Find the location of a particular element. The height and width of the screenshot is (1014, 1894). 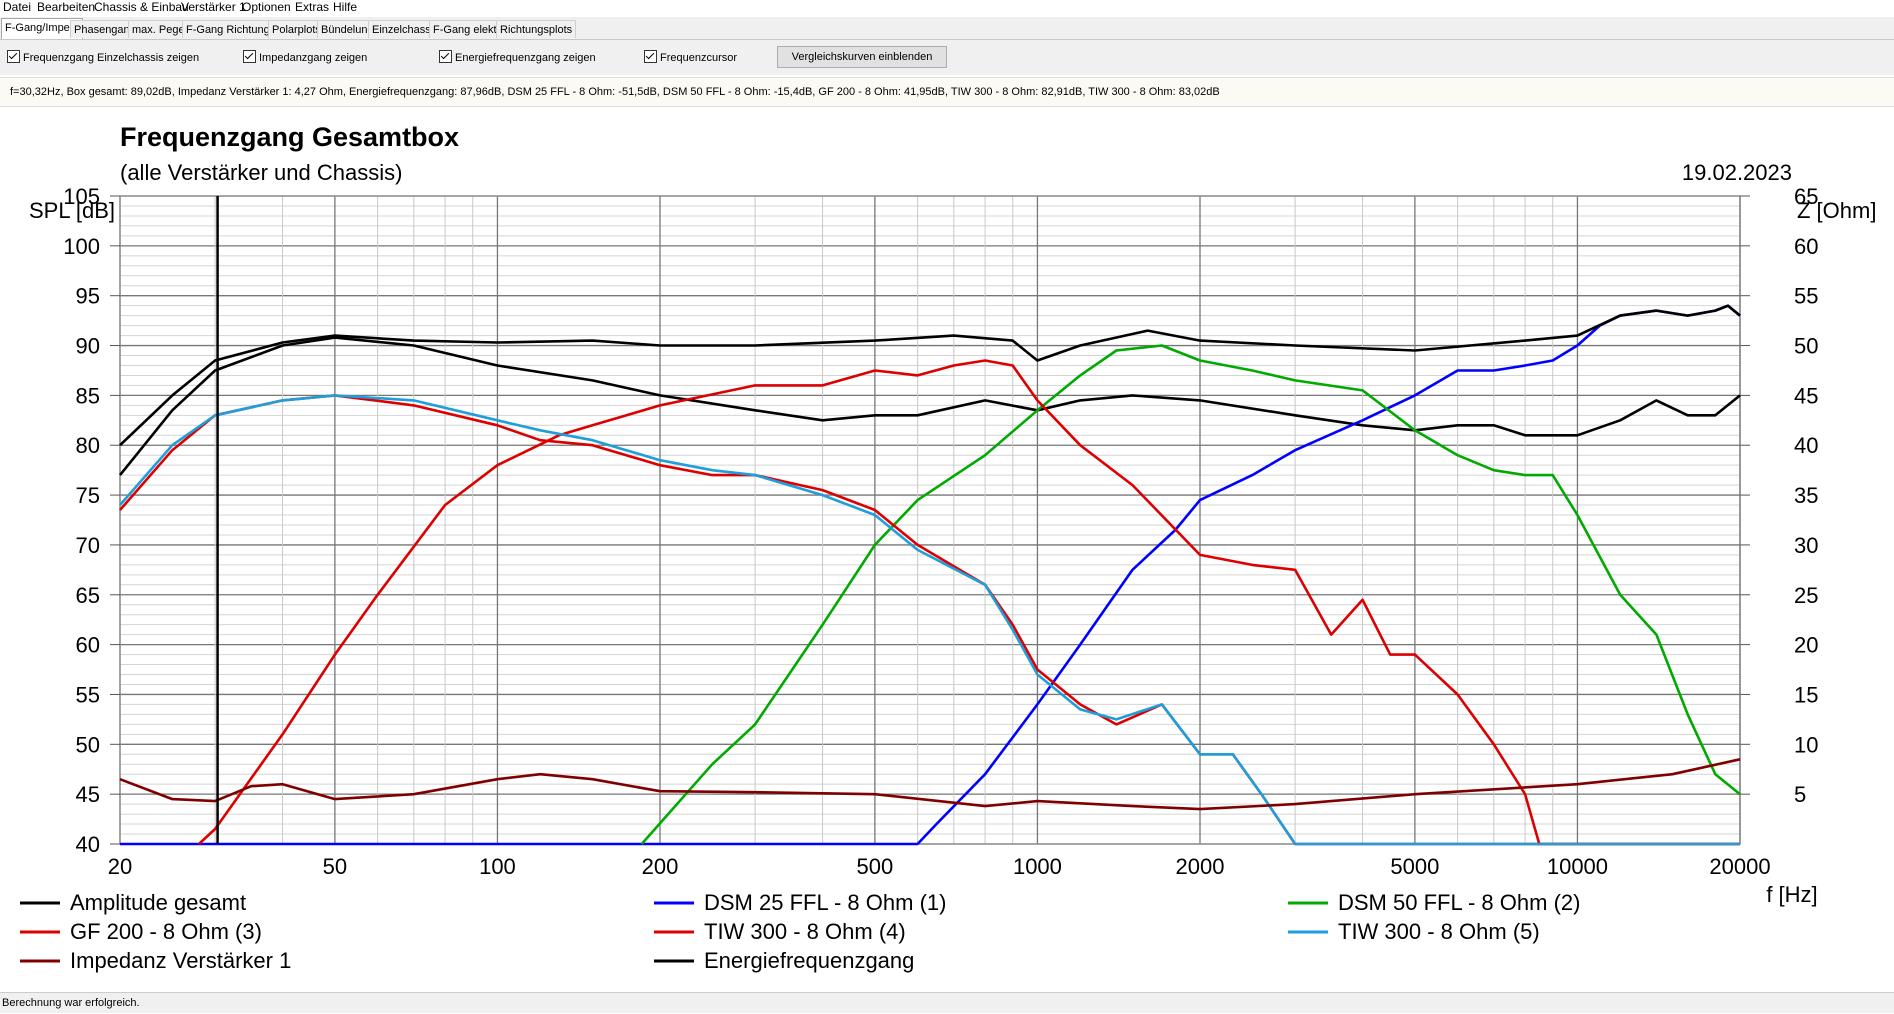

y-tick-label: 45 is located at coordinates (88, 794).